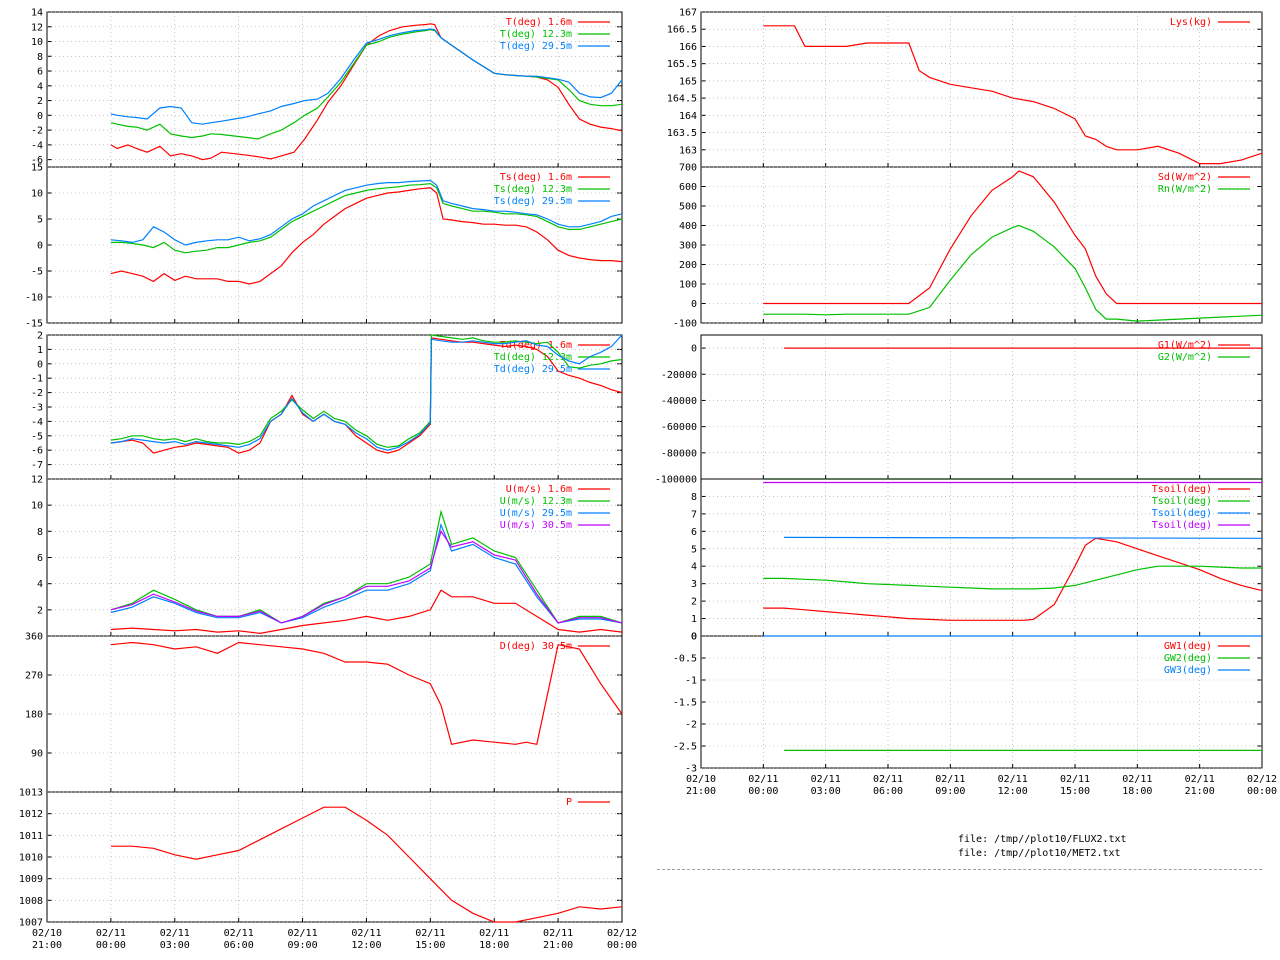  What do you see at coordinates (679, 375) in the screenshot?
I see `panel-8-ytick-label: -20000` at bounding box center [679, 375].